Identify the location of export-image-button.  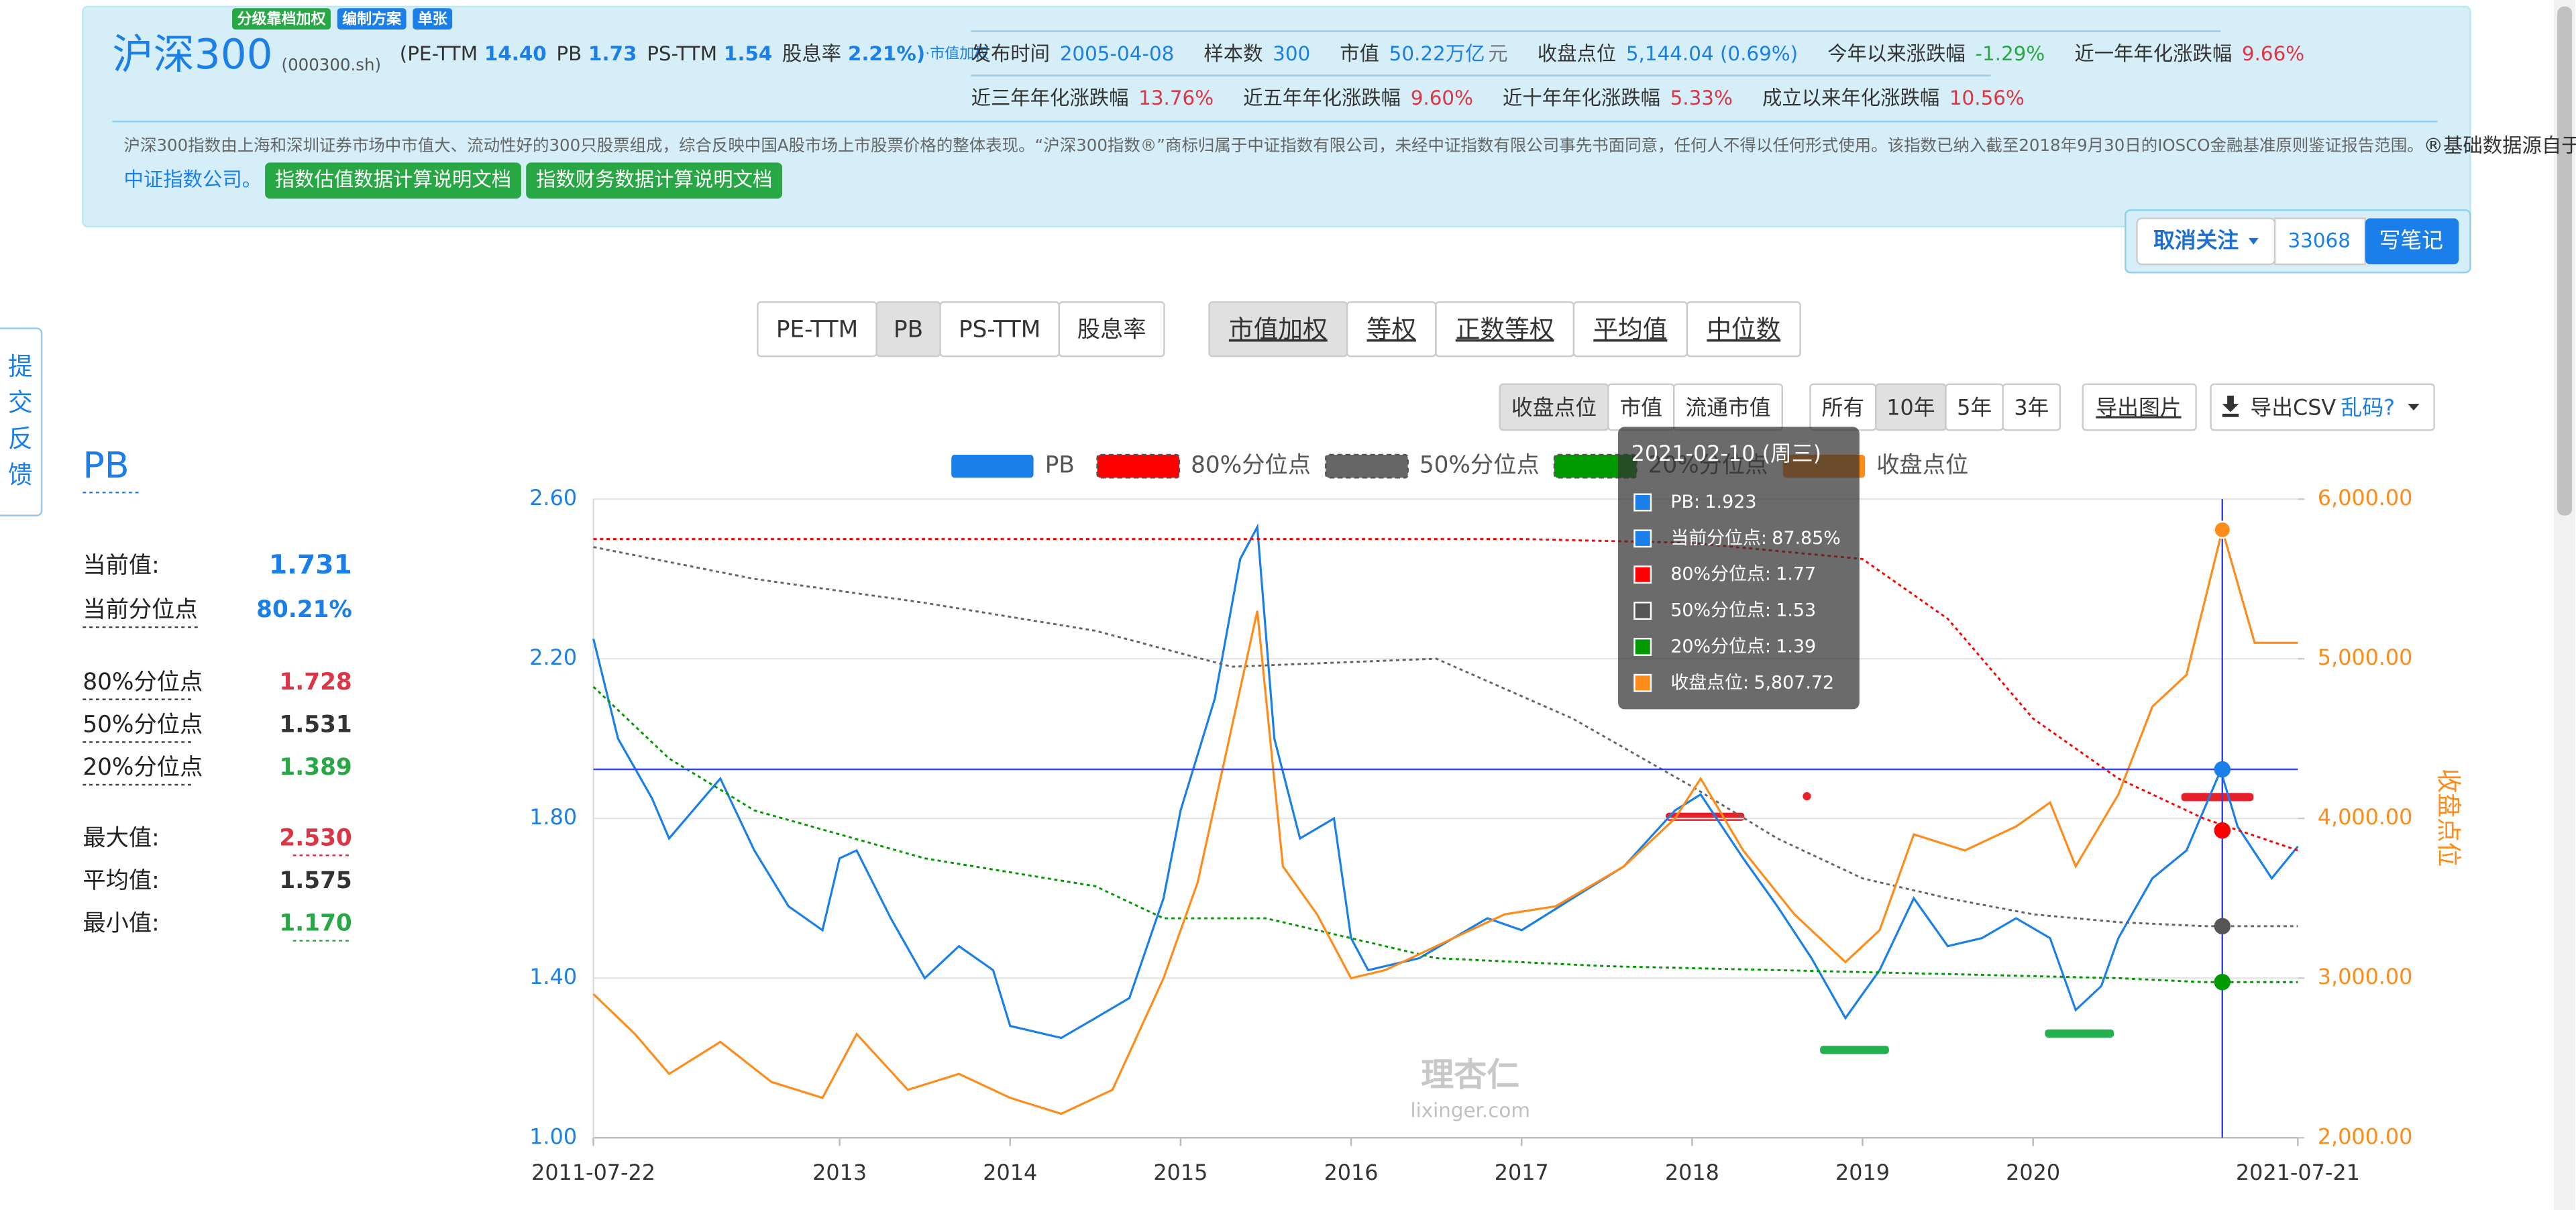
(2139, 407).